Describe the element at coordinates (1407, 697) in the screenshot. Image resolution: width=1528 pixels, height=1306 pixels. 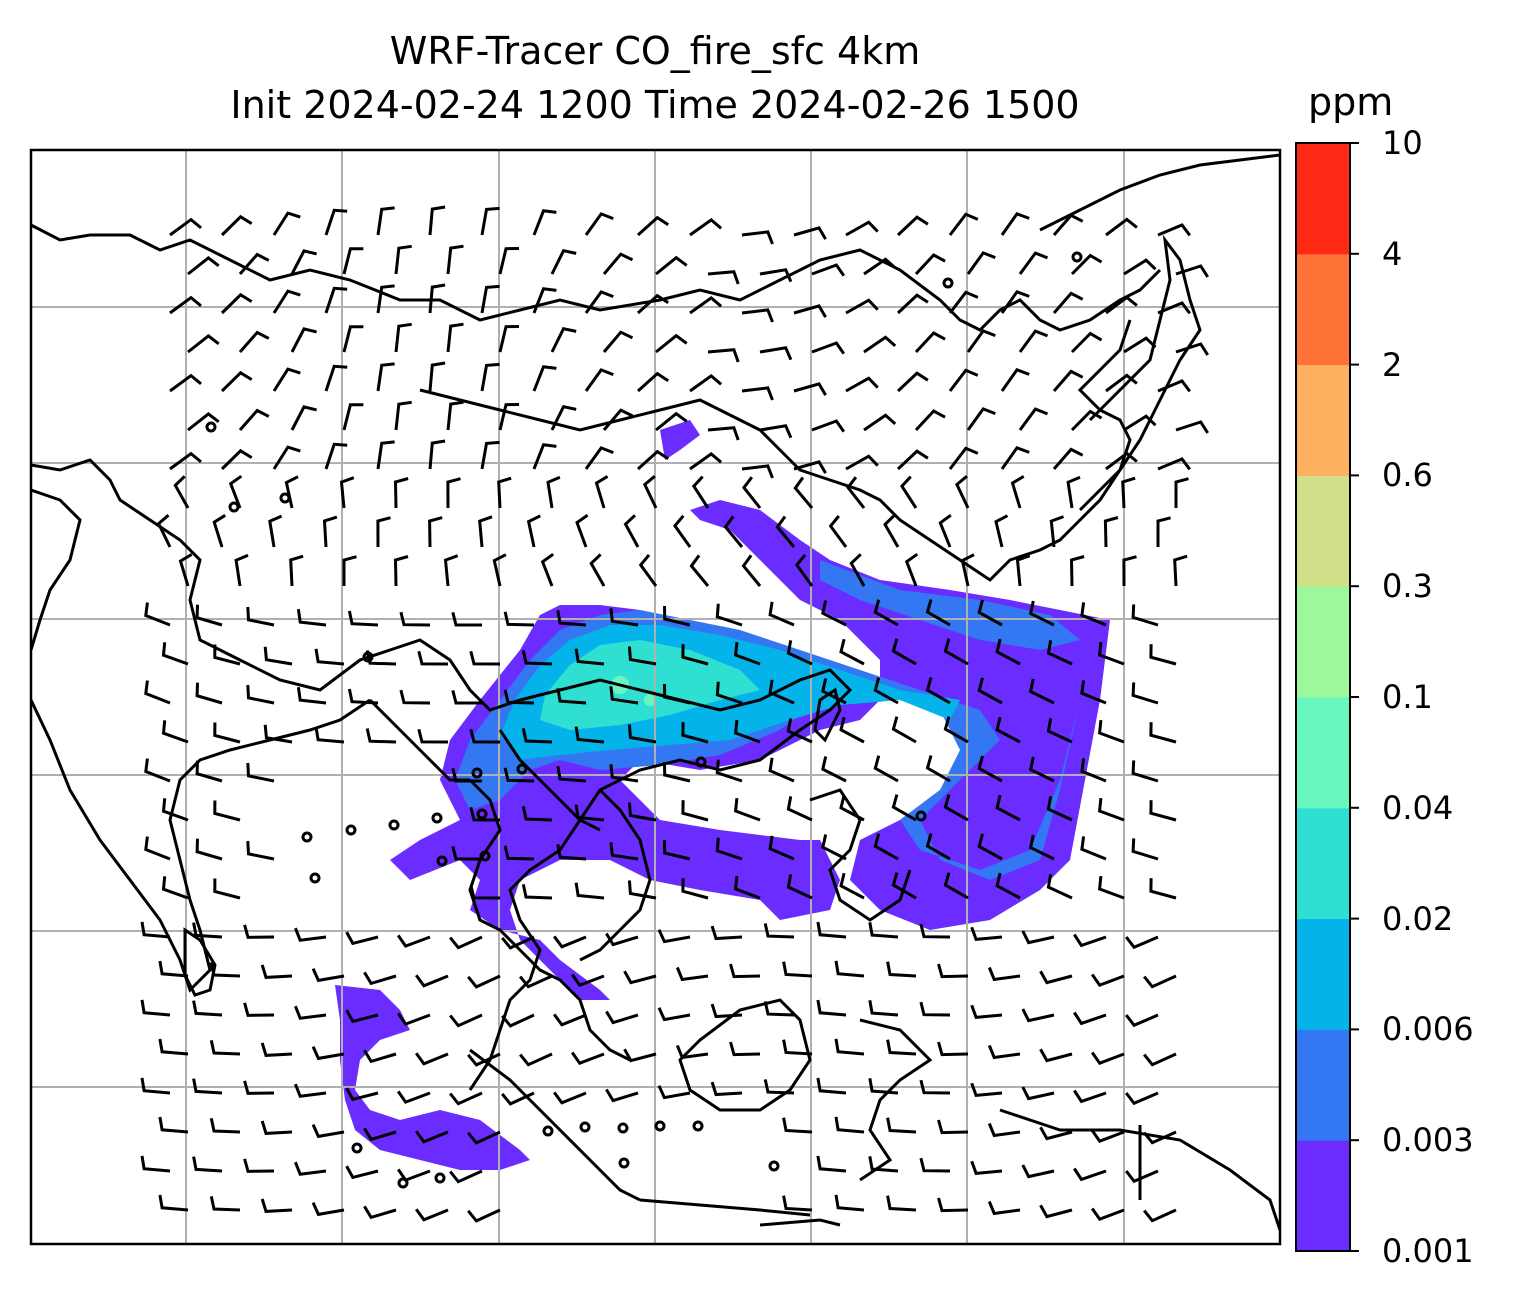
I see `colorbar-tick-label: 0.1` at that location.